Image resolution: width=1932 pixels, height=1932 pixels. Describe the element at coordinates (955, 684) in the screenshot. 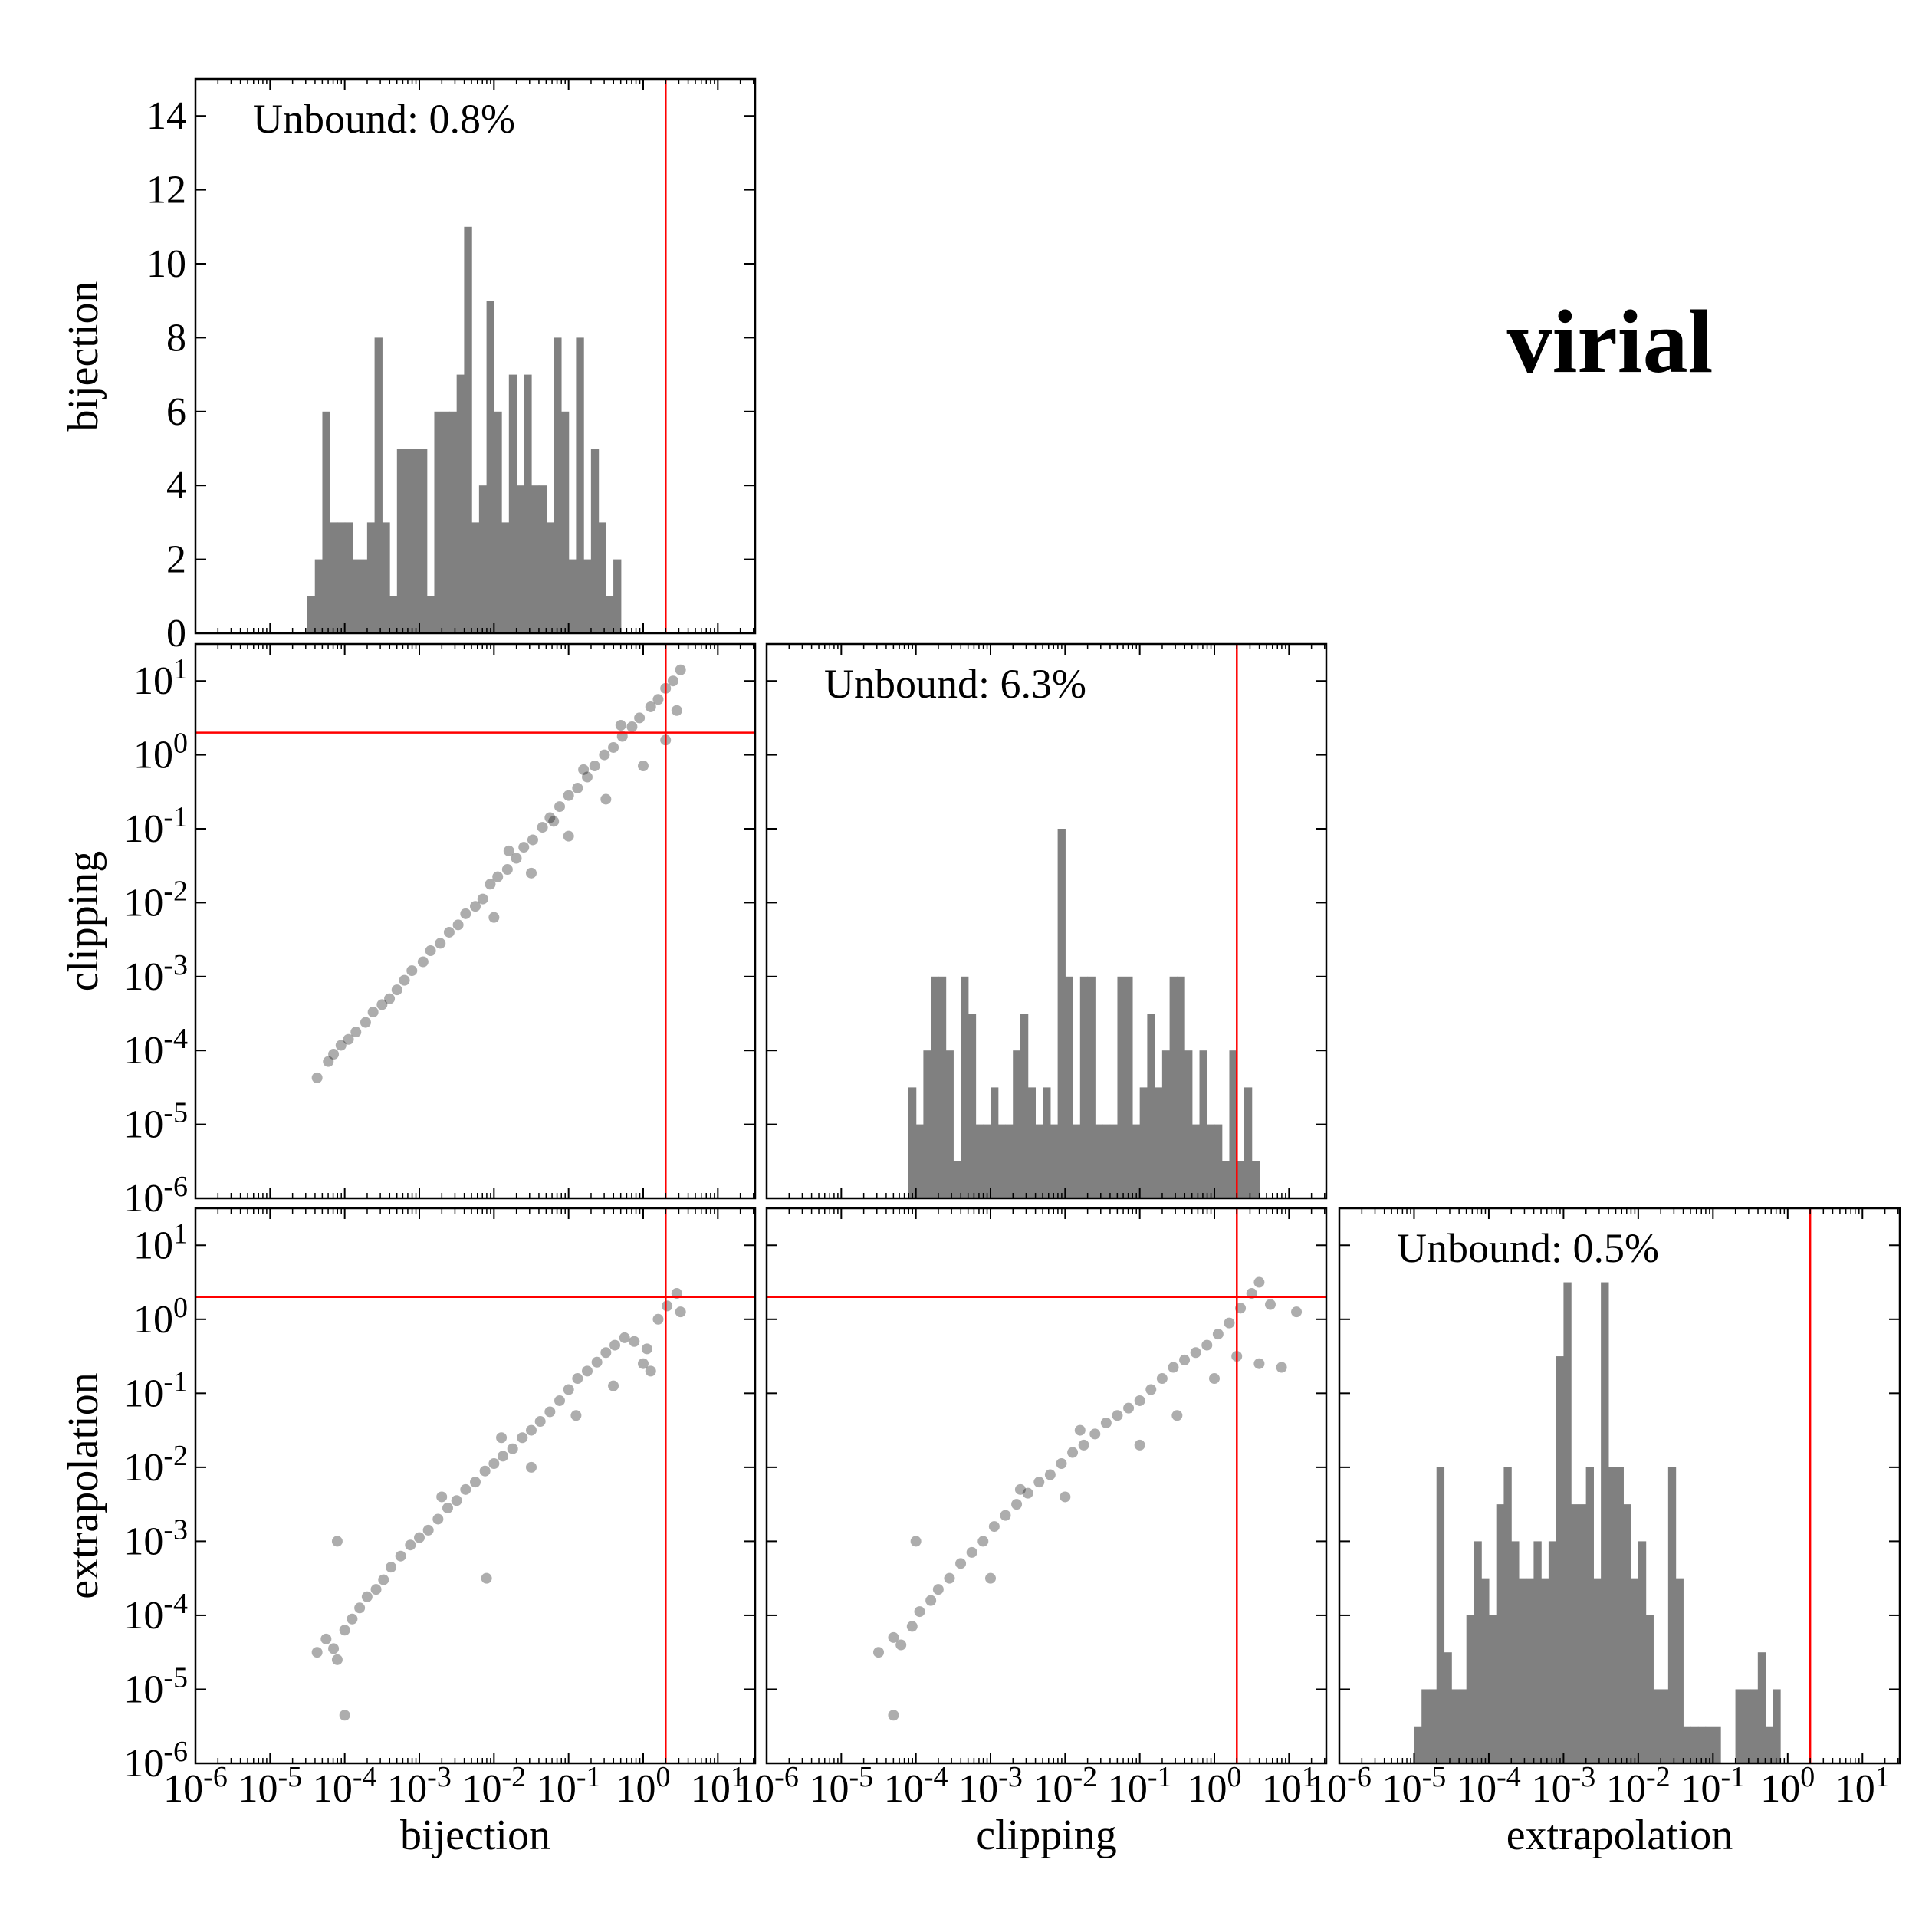

I see `unbound-annotation: Unbound: 6.3%` at that location.